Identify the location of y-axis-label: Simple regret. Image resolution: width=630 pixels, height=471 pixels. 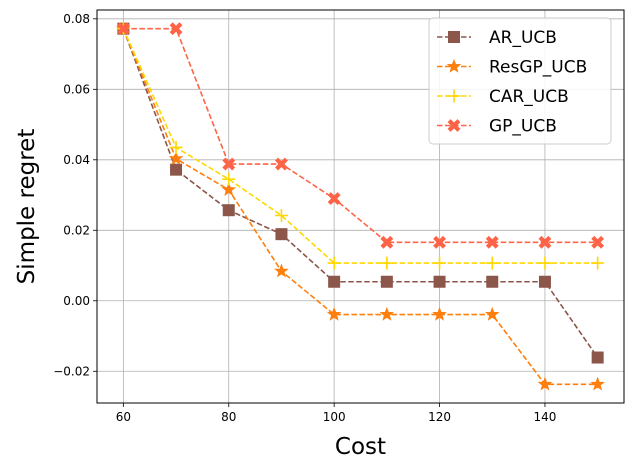
(27, 207).